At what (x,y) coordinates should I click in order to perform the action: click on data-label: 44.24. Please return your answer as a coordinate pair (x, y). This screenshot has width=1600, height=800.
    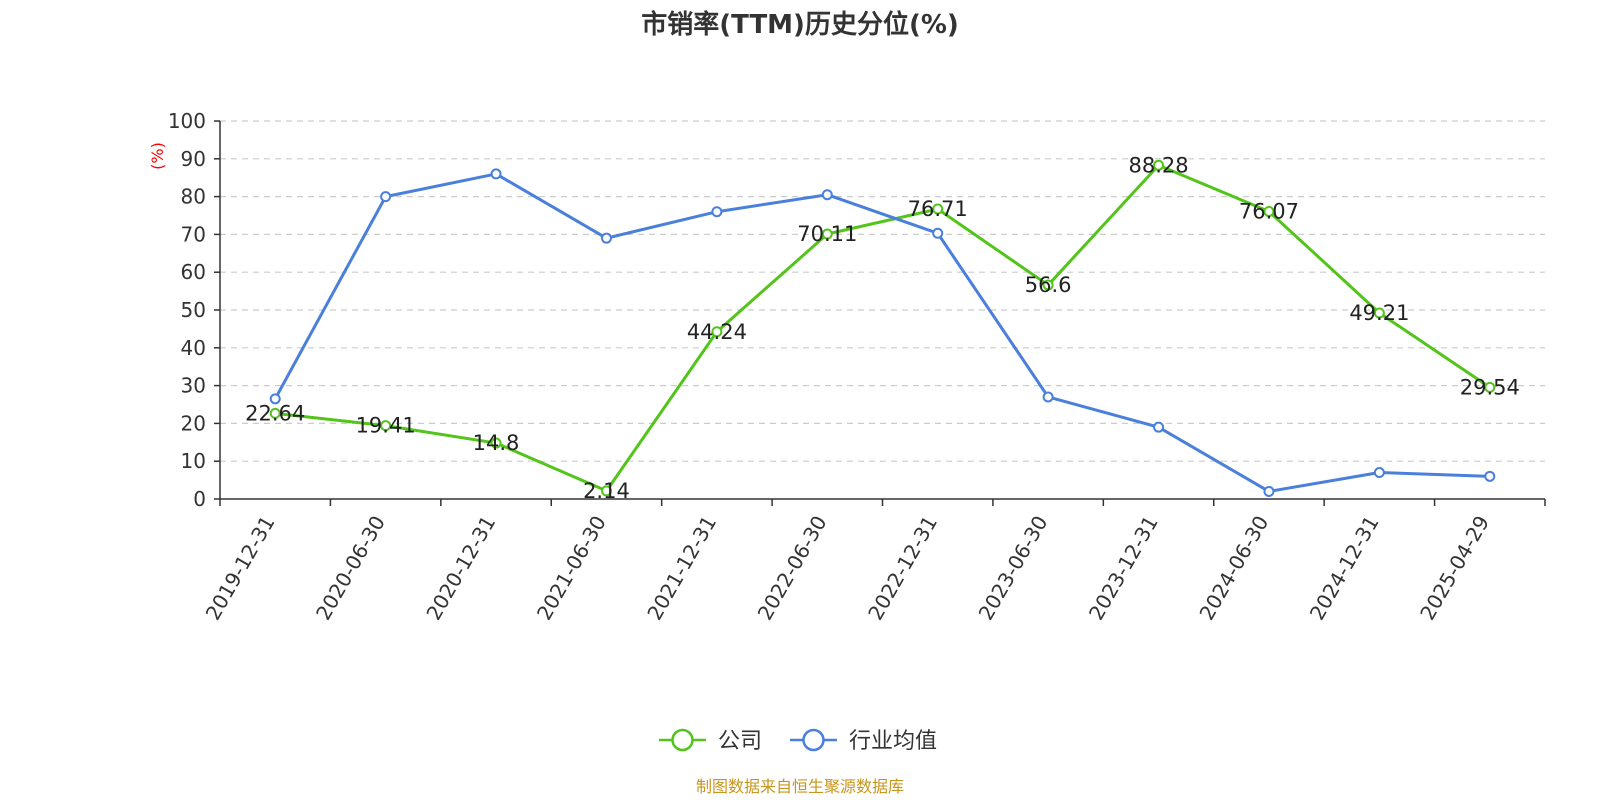
    Looking at the image, I should click on (717, 332).